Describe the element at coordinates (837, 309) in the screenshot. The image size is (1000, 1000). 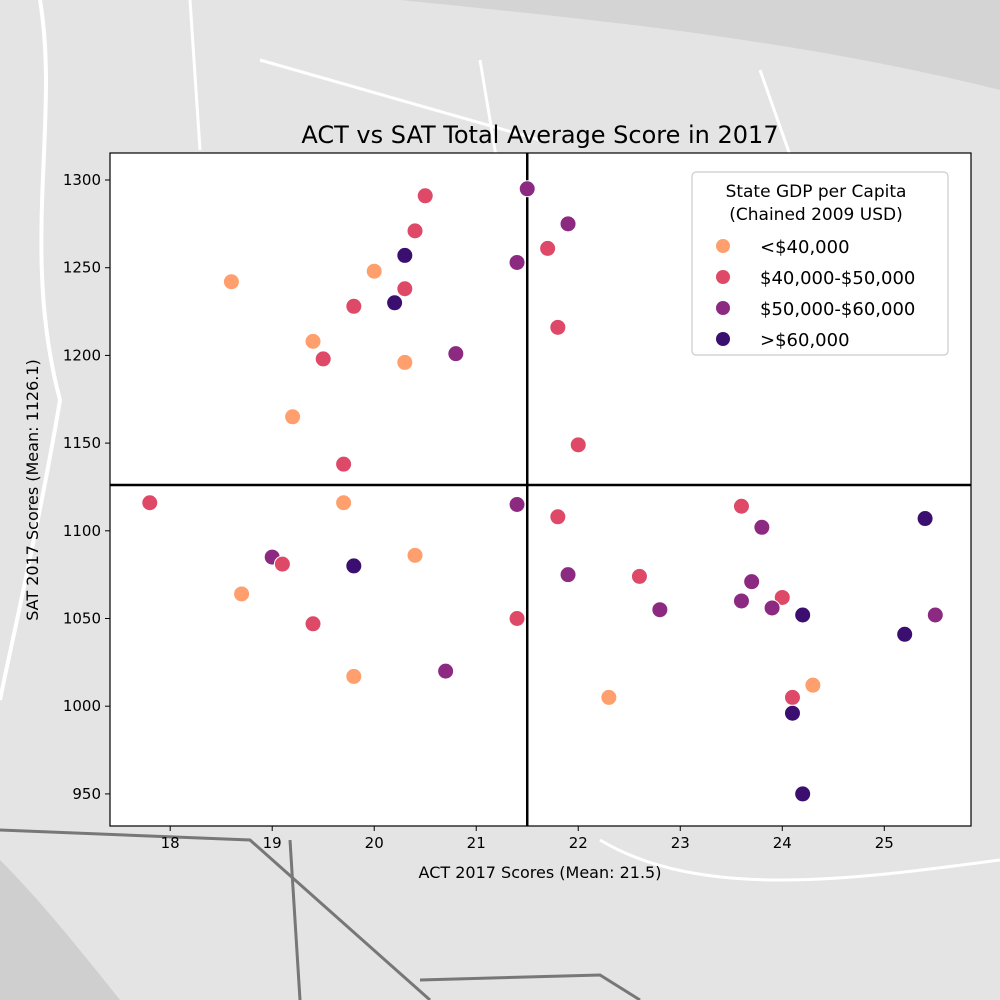
I see `legend-label: $50,000-$60,000` at that location.